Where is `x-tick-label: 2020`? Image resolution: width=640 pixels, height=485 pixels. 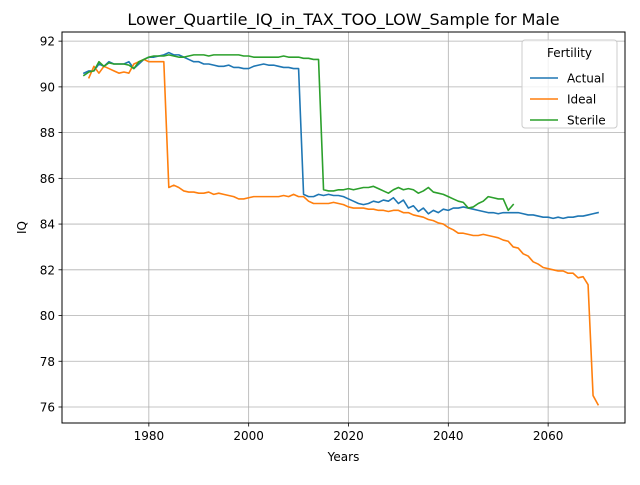
x-tick-label: 2020 is located at coordinates (348, 436).